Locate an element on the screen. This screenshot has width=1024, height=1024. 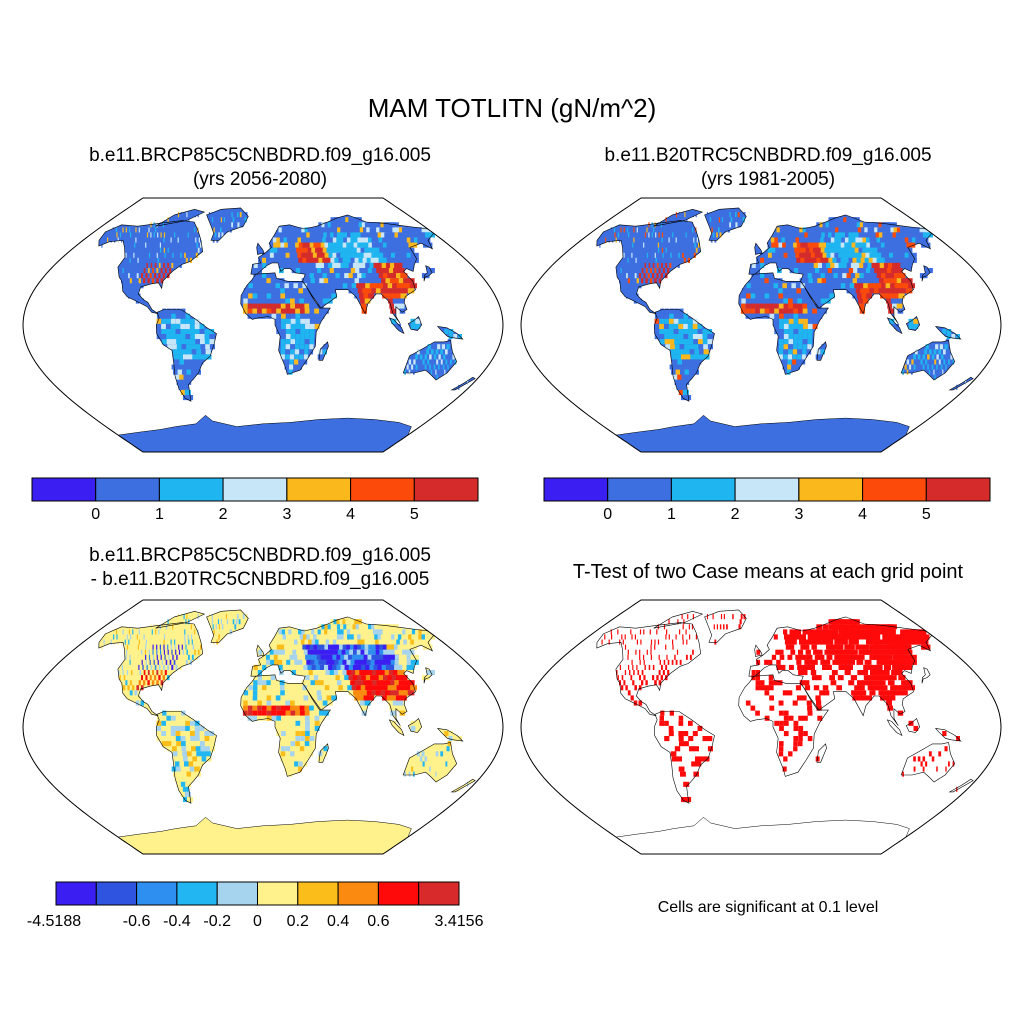
coastline-eurasia is located at coordinates (342, 671).